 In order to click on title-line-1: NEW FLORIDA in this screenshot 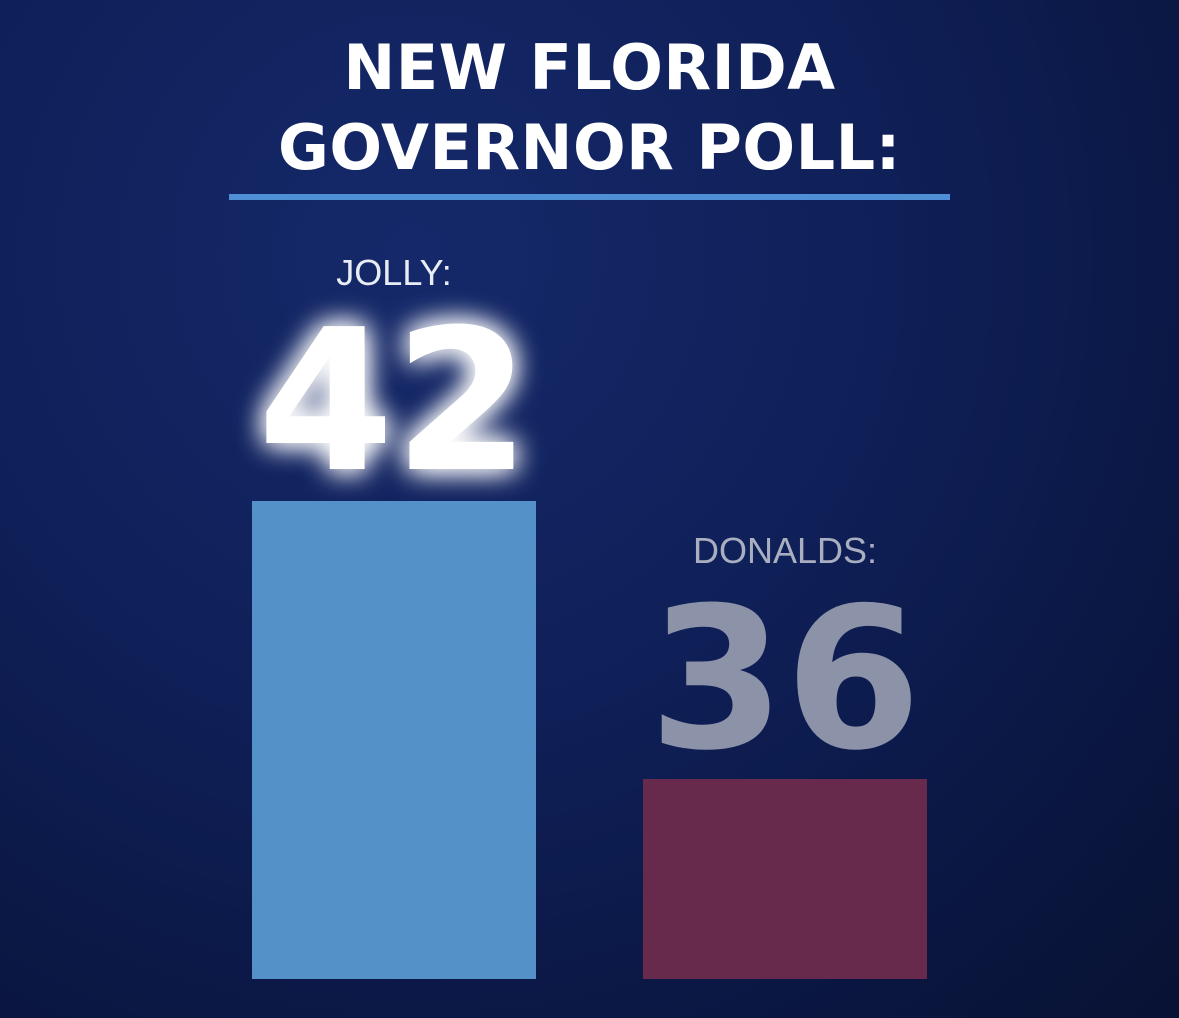, I will do `click(589, 67)`.